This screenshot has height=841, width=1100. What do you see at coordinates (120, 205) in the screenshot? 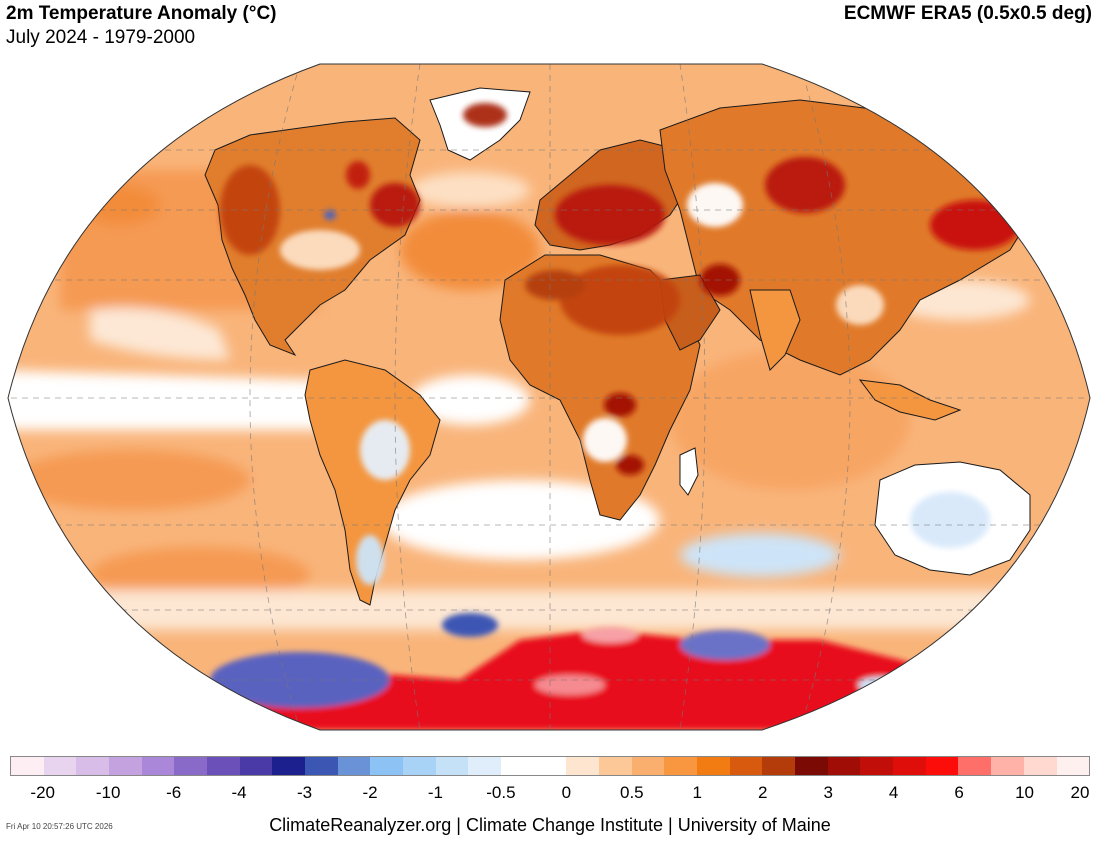
I see `bering-sea-warm` at bounding box center [120, 205].